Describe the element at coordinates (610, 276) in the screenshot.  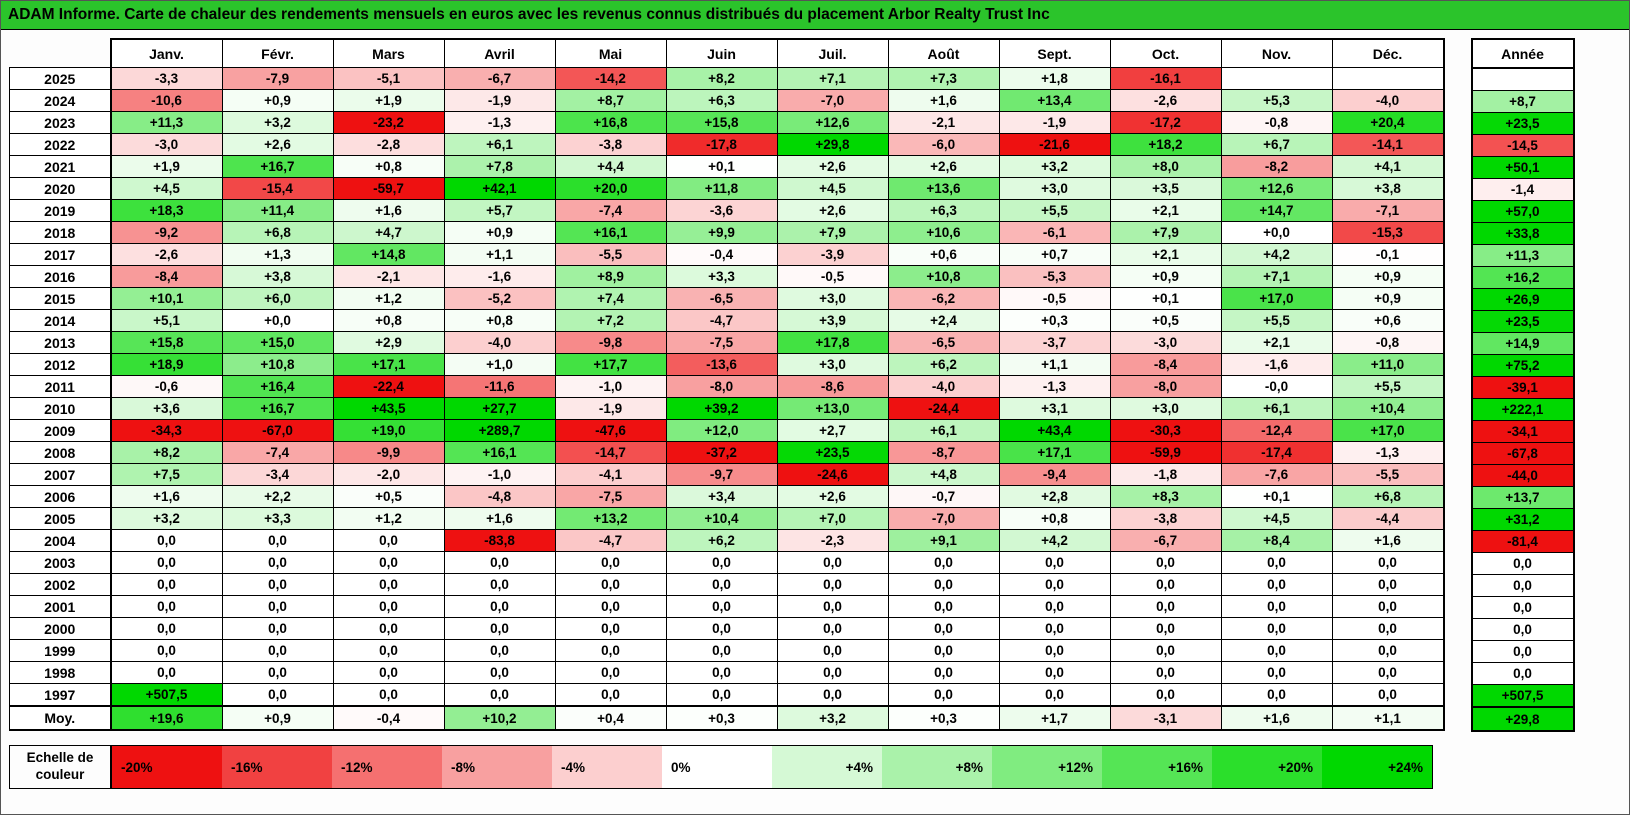
I see `heatmap-cell: +8,9` at that location.